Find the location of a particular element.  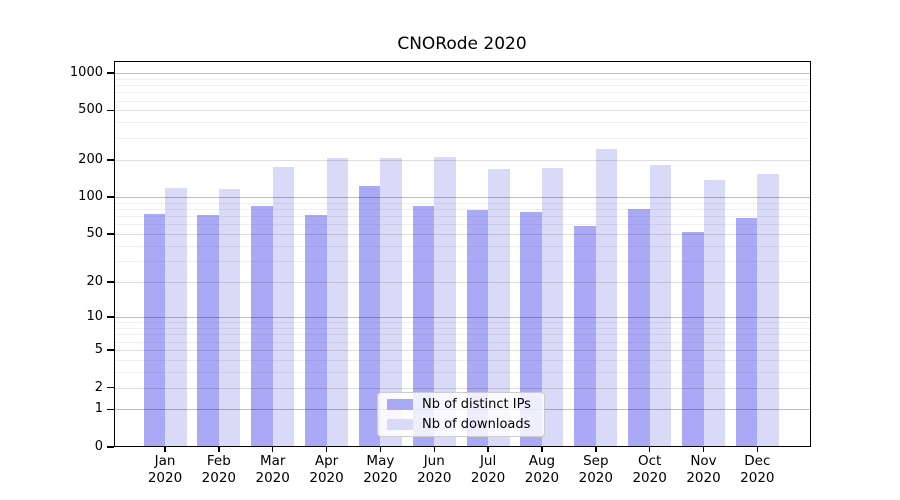

chart-title: CNORode 2020 is located at coordinates (462, 44).